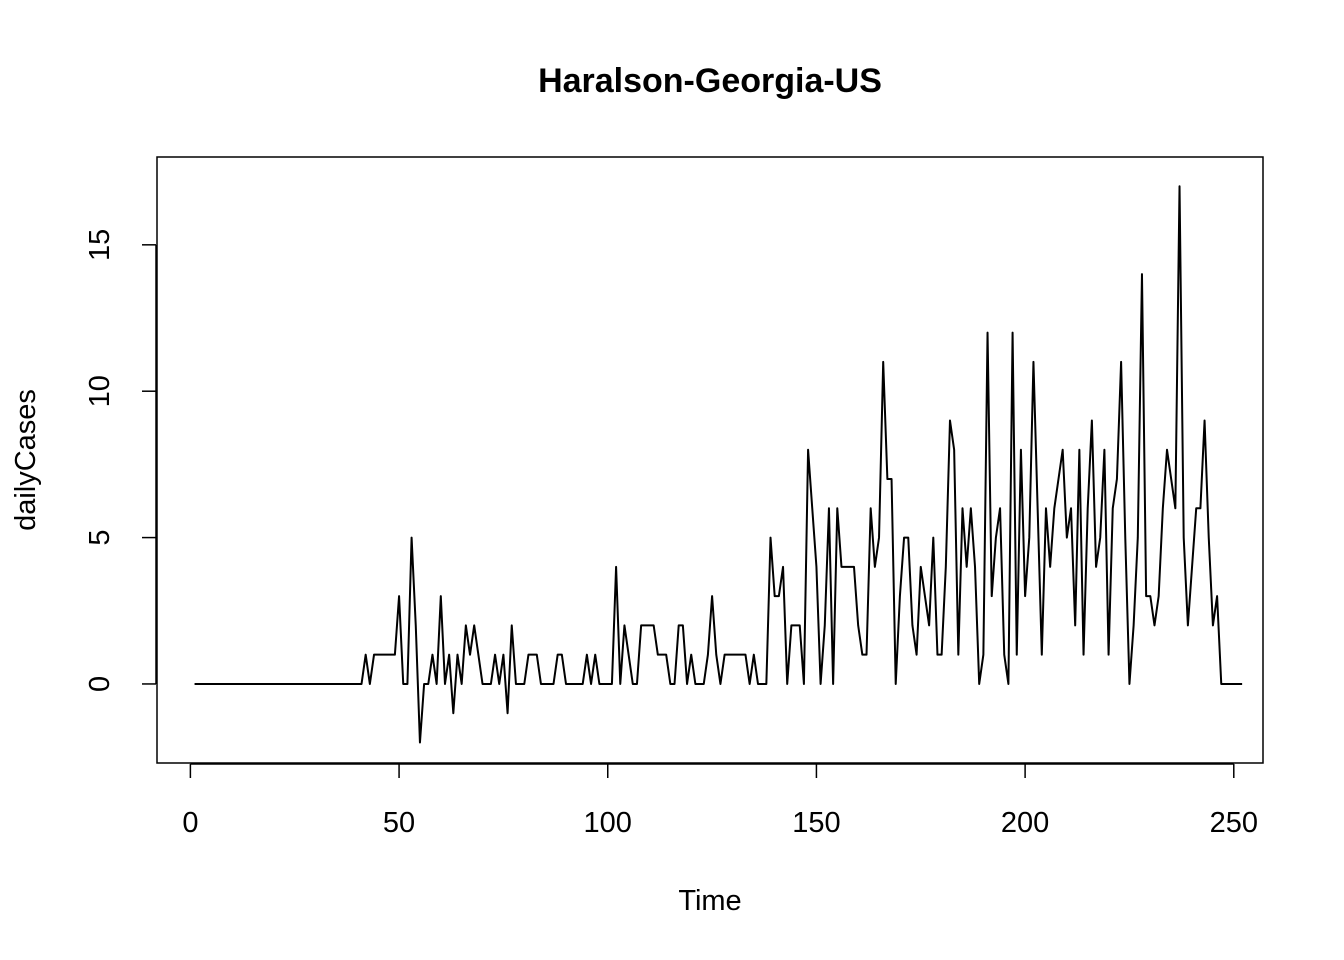 The width and height of the screenshot is (1344, 960). What do you see at coordinates (100, 538) in the screenshot?
I see `y-tick-label: 5` at bounding box center [100, 538].